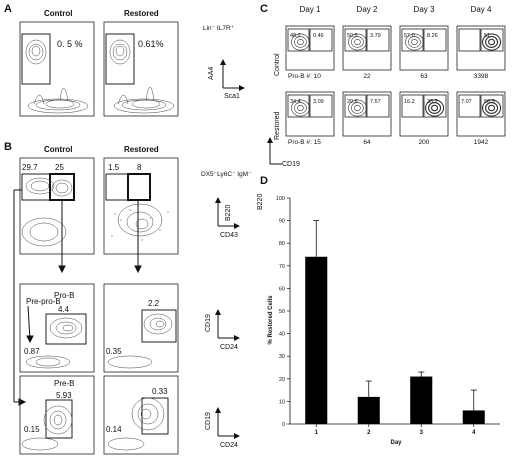 The height and width of the screenshot is (458, 520). Describe the element at coordinates (227, 325) in the screenshot. I see `panel-b-row2-axis-key` at that location.